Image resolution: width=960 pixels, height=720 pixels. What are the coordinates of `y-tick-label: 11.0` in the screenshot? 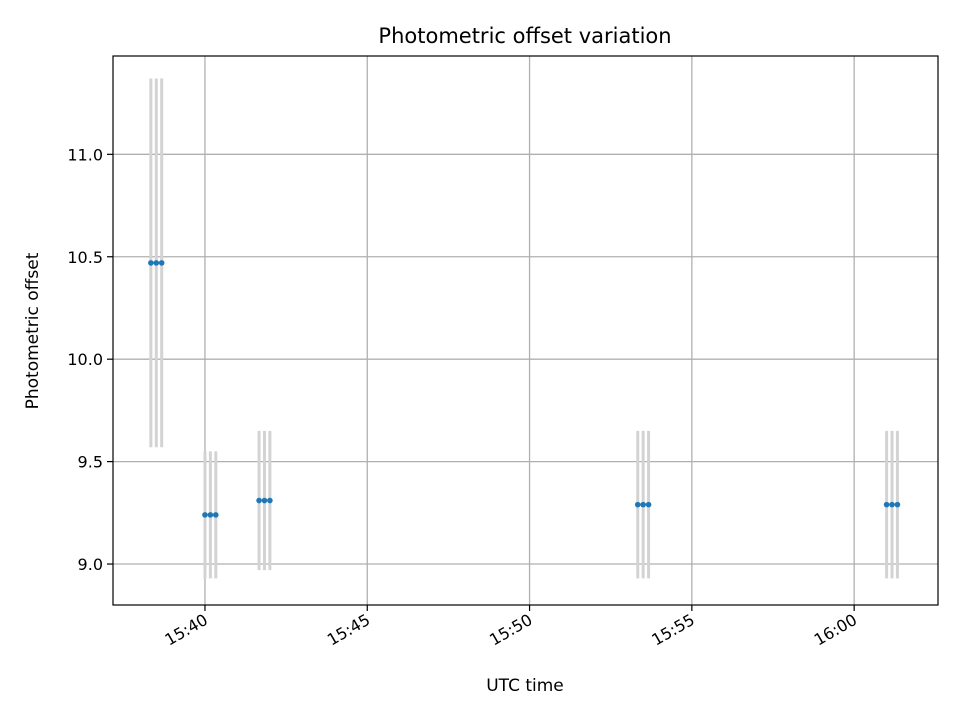 It's located at (85, 154).